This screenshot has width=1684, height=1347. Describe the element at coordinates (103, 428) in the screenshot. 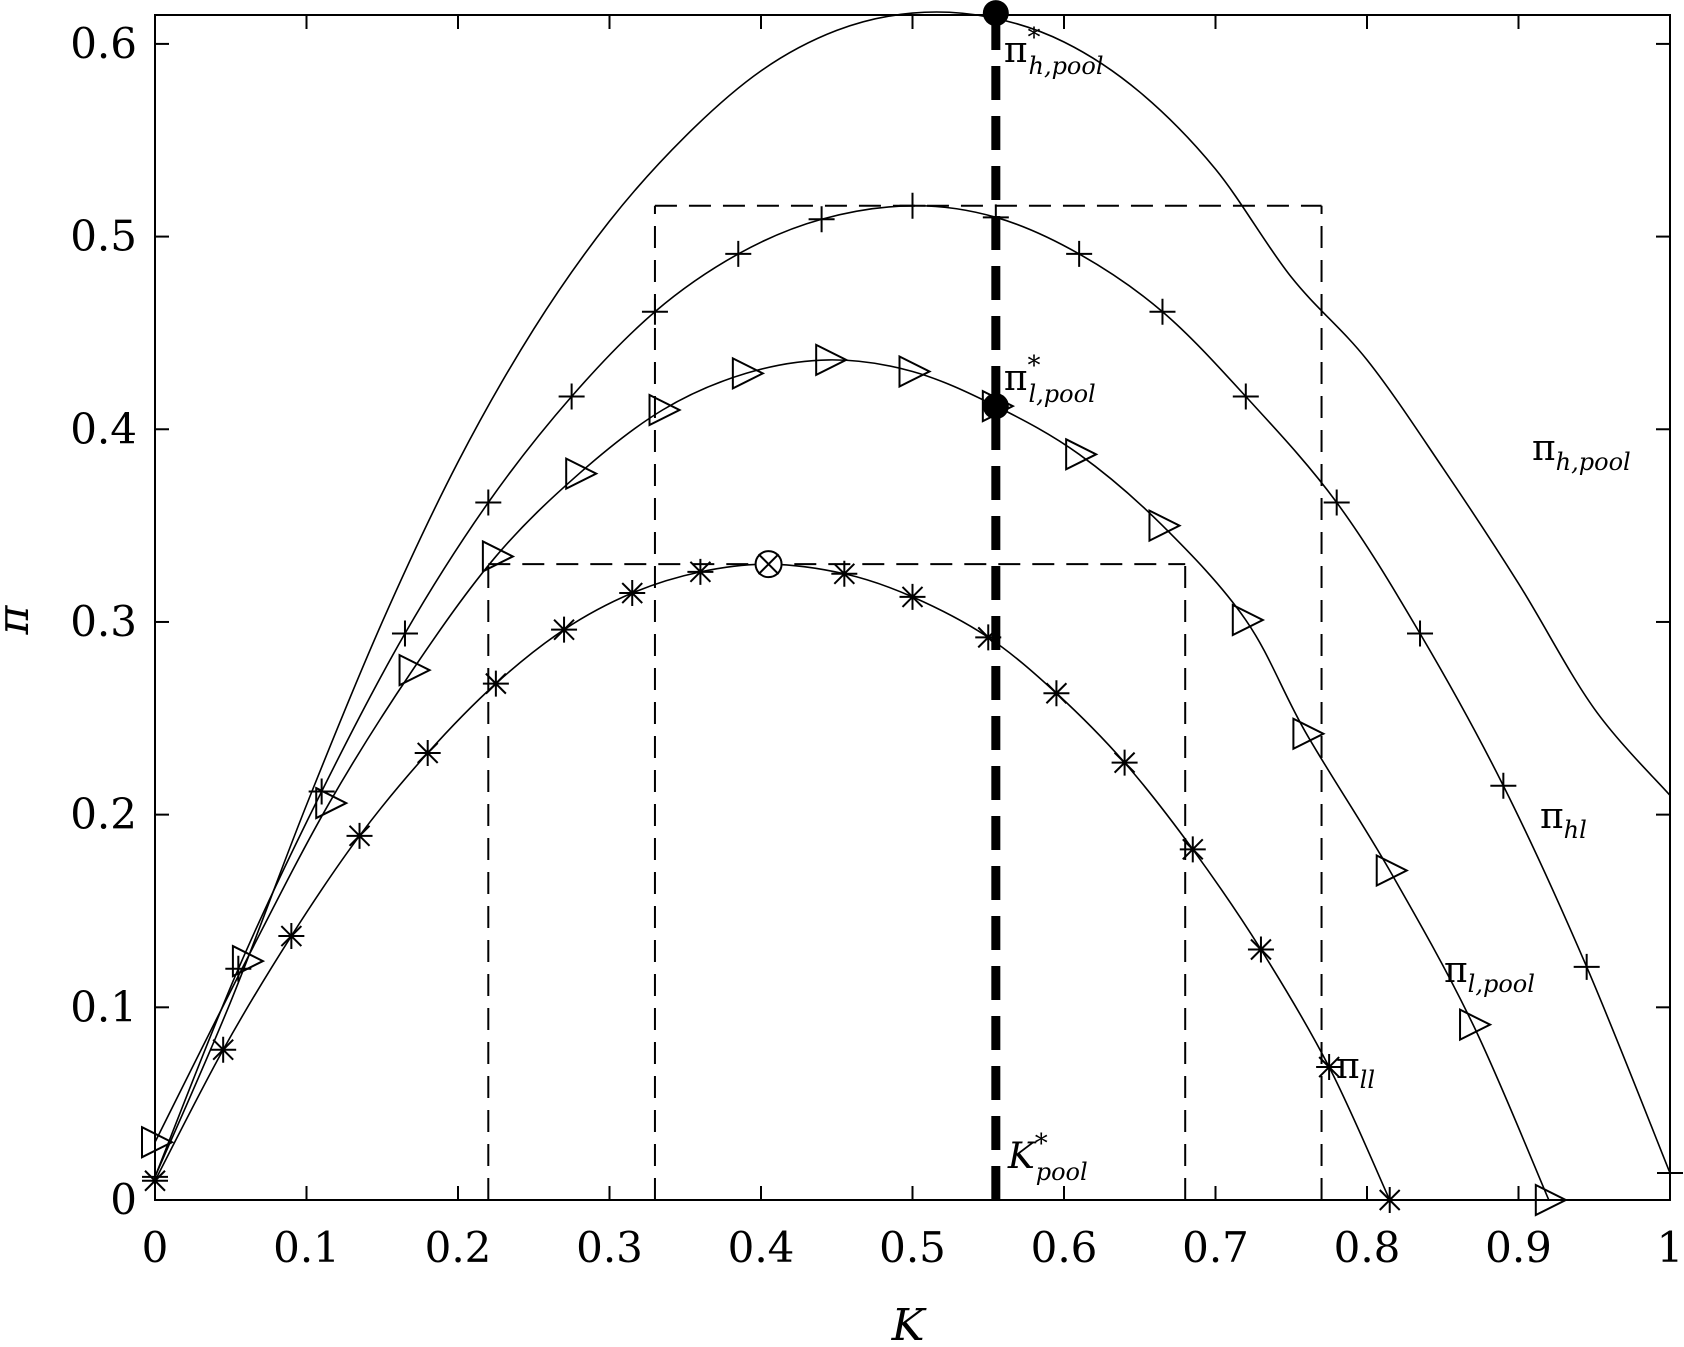

I see `y-tick-label: 0.4` at that location.